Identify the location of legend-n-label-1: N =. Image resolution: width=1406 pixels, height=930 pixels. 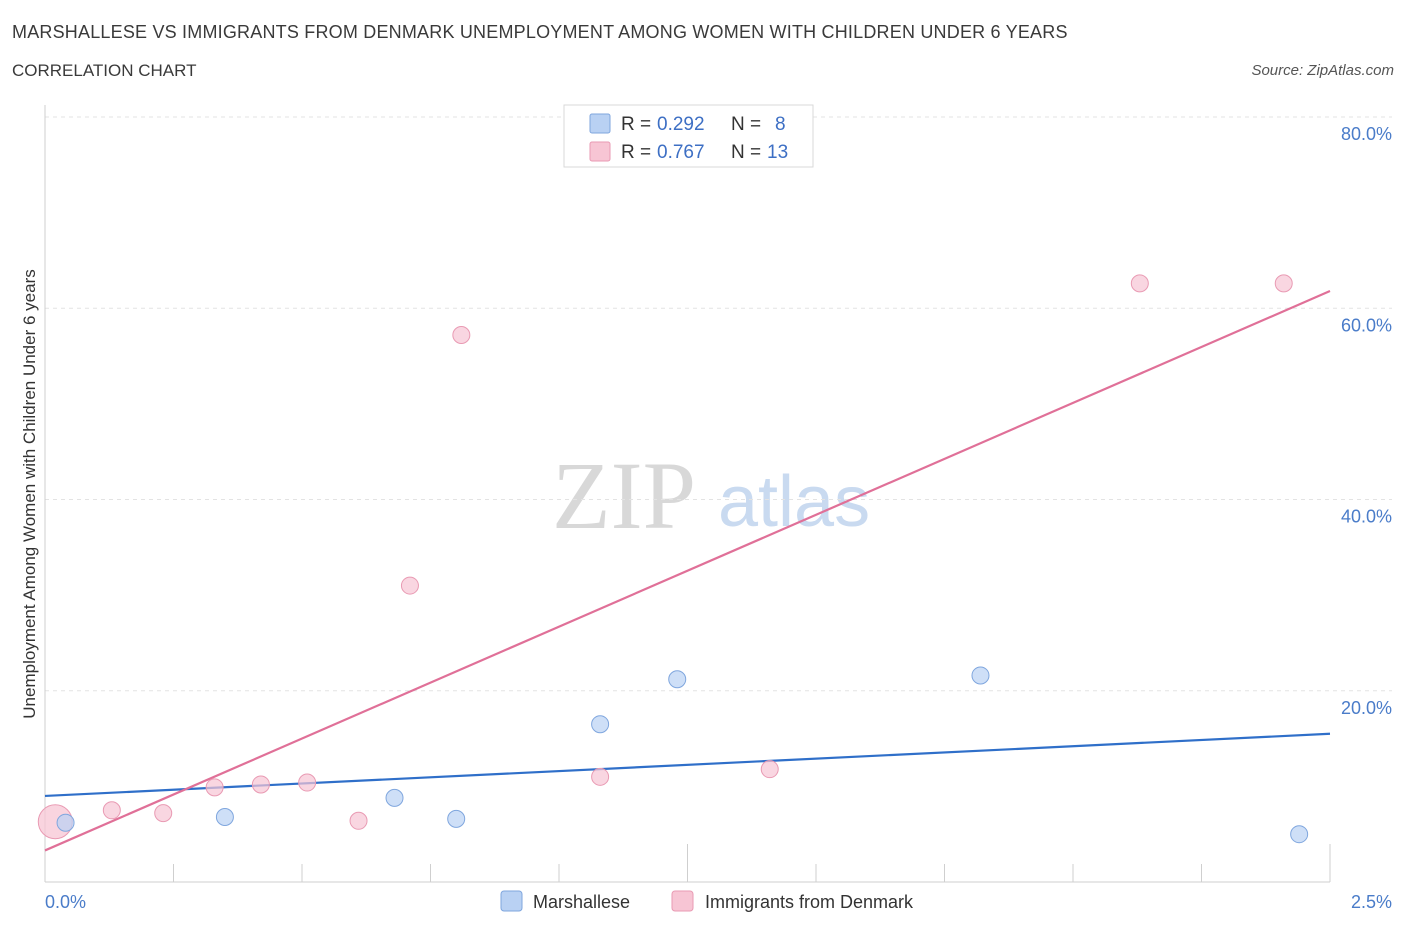
(746, 124).